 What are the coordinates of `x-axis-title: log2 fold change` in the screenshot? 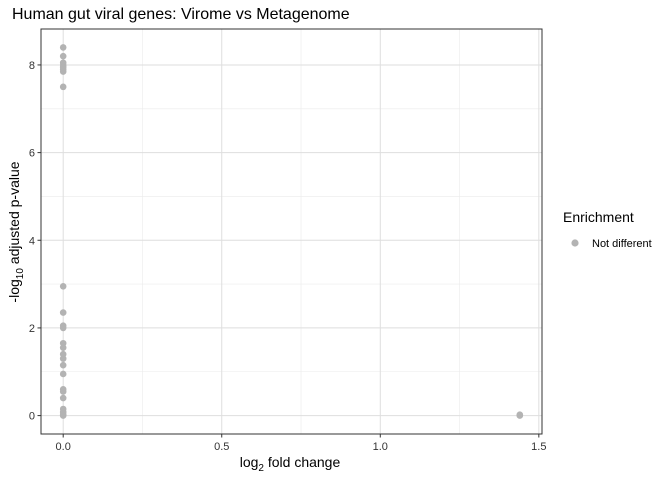 It's located at (290, 464).